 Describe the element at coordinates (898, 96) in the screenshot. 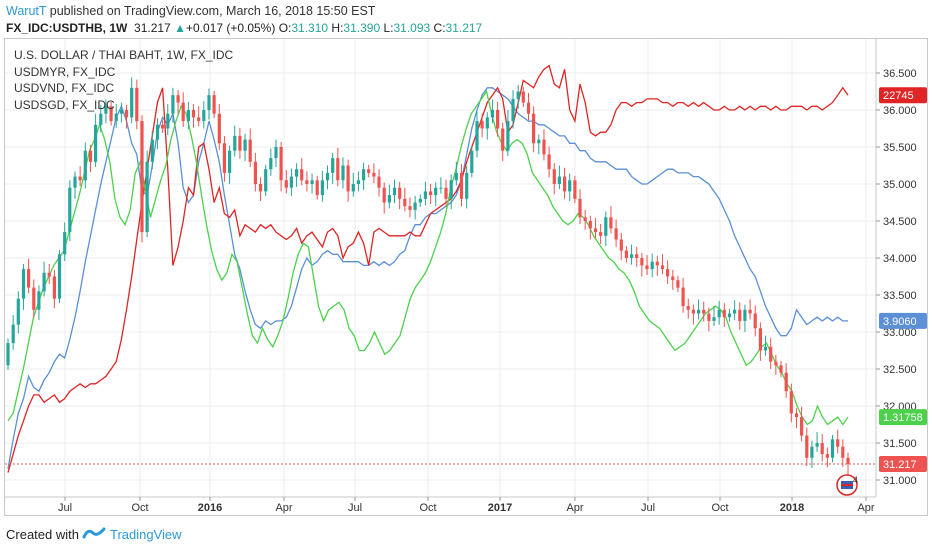

I see `usdvnd-price-badge-text: 22745` at that location.